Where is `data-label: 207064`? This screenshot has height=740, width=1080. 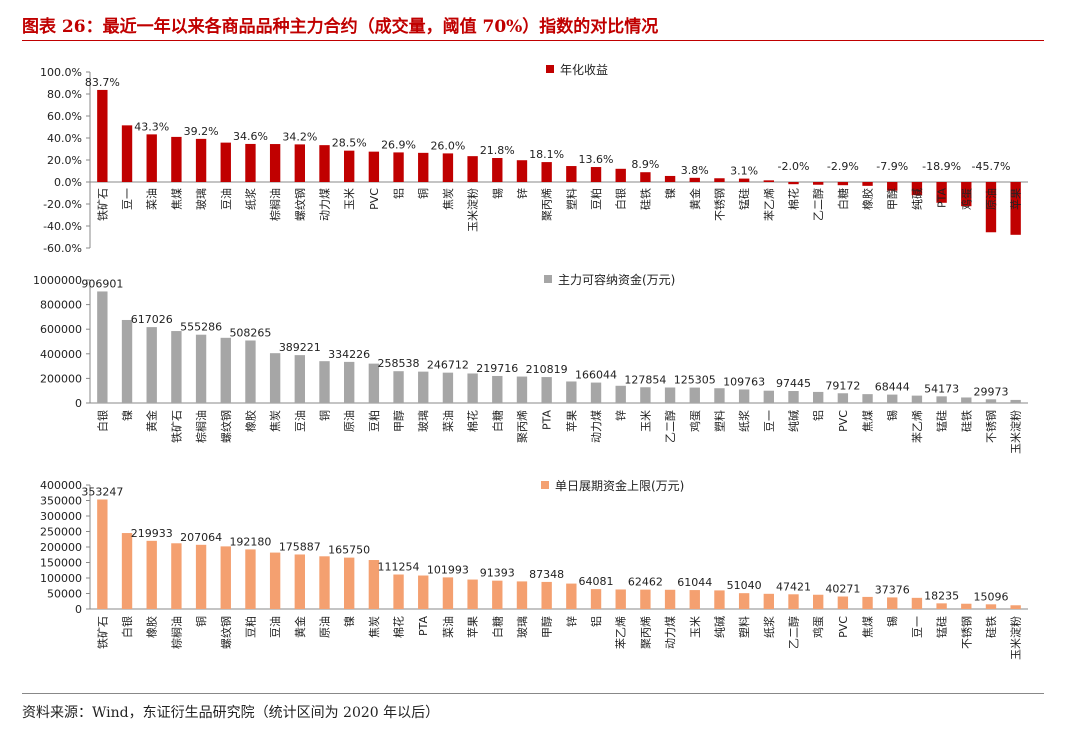 data-label: 207064 is located at coordinates (201, 537).